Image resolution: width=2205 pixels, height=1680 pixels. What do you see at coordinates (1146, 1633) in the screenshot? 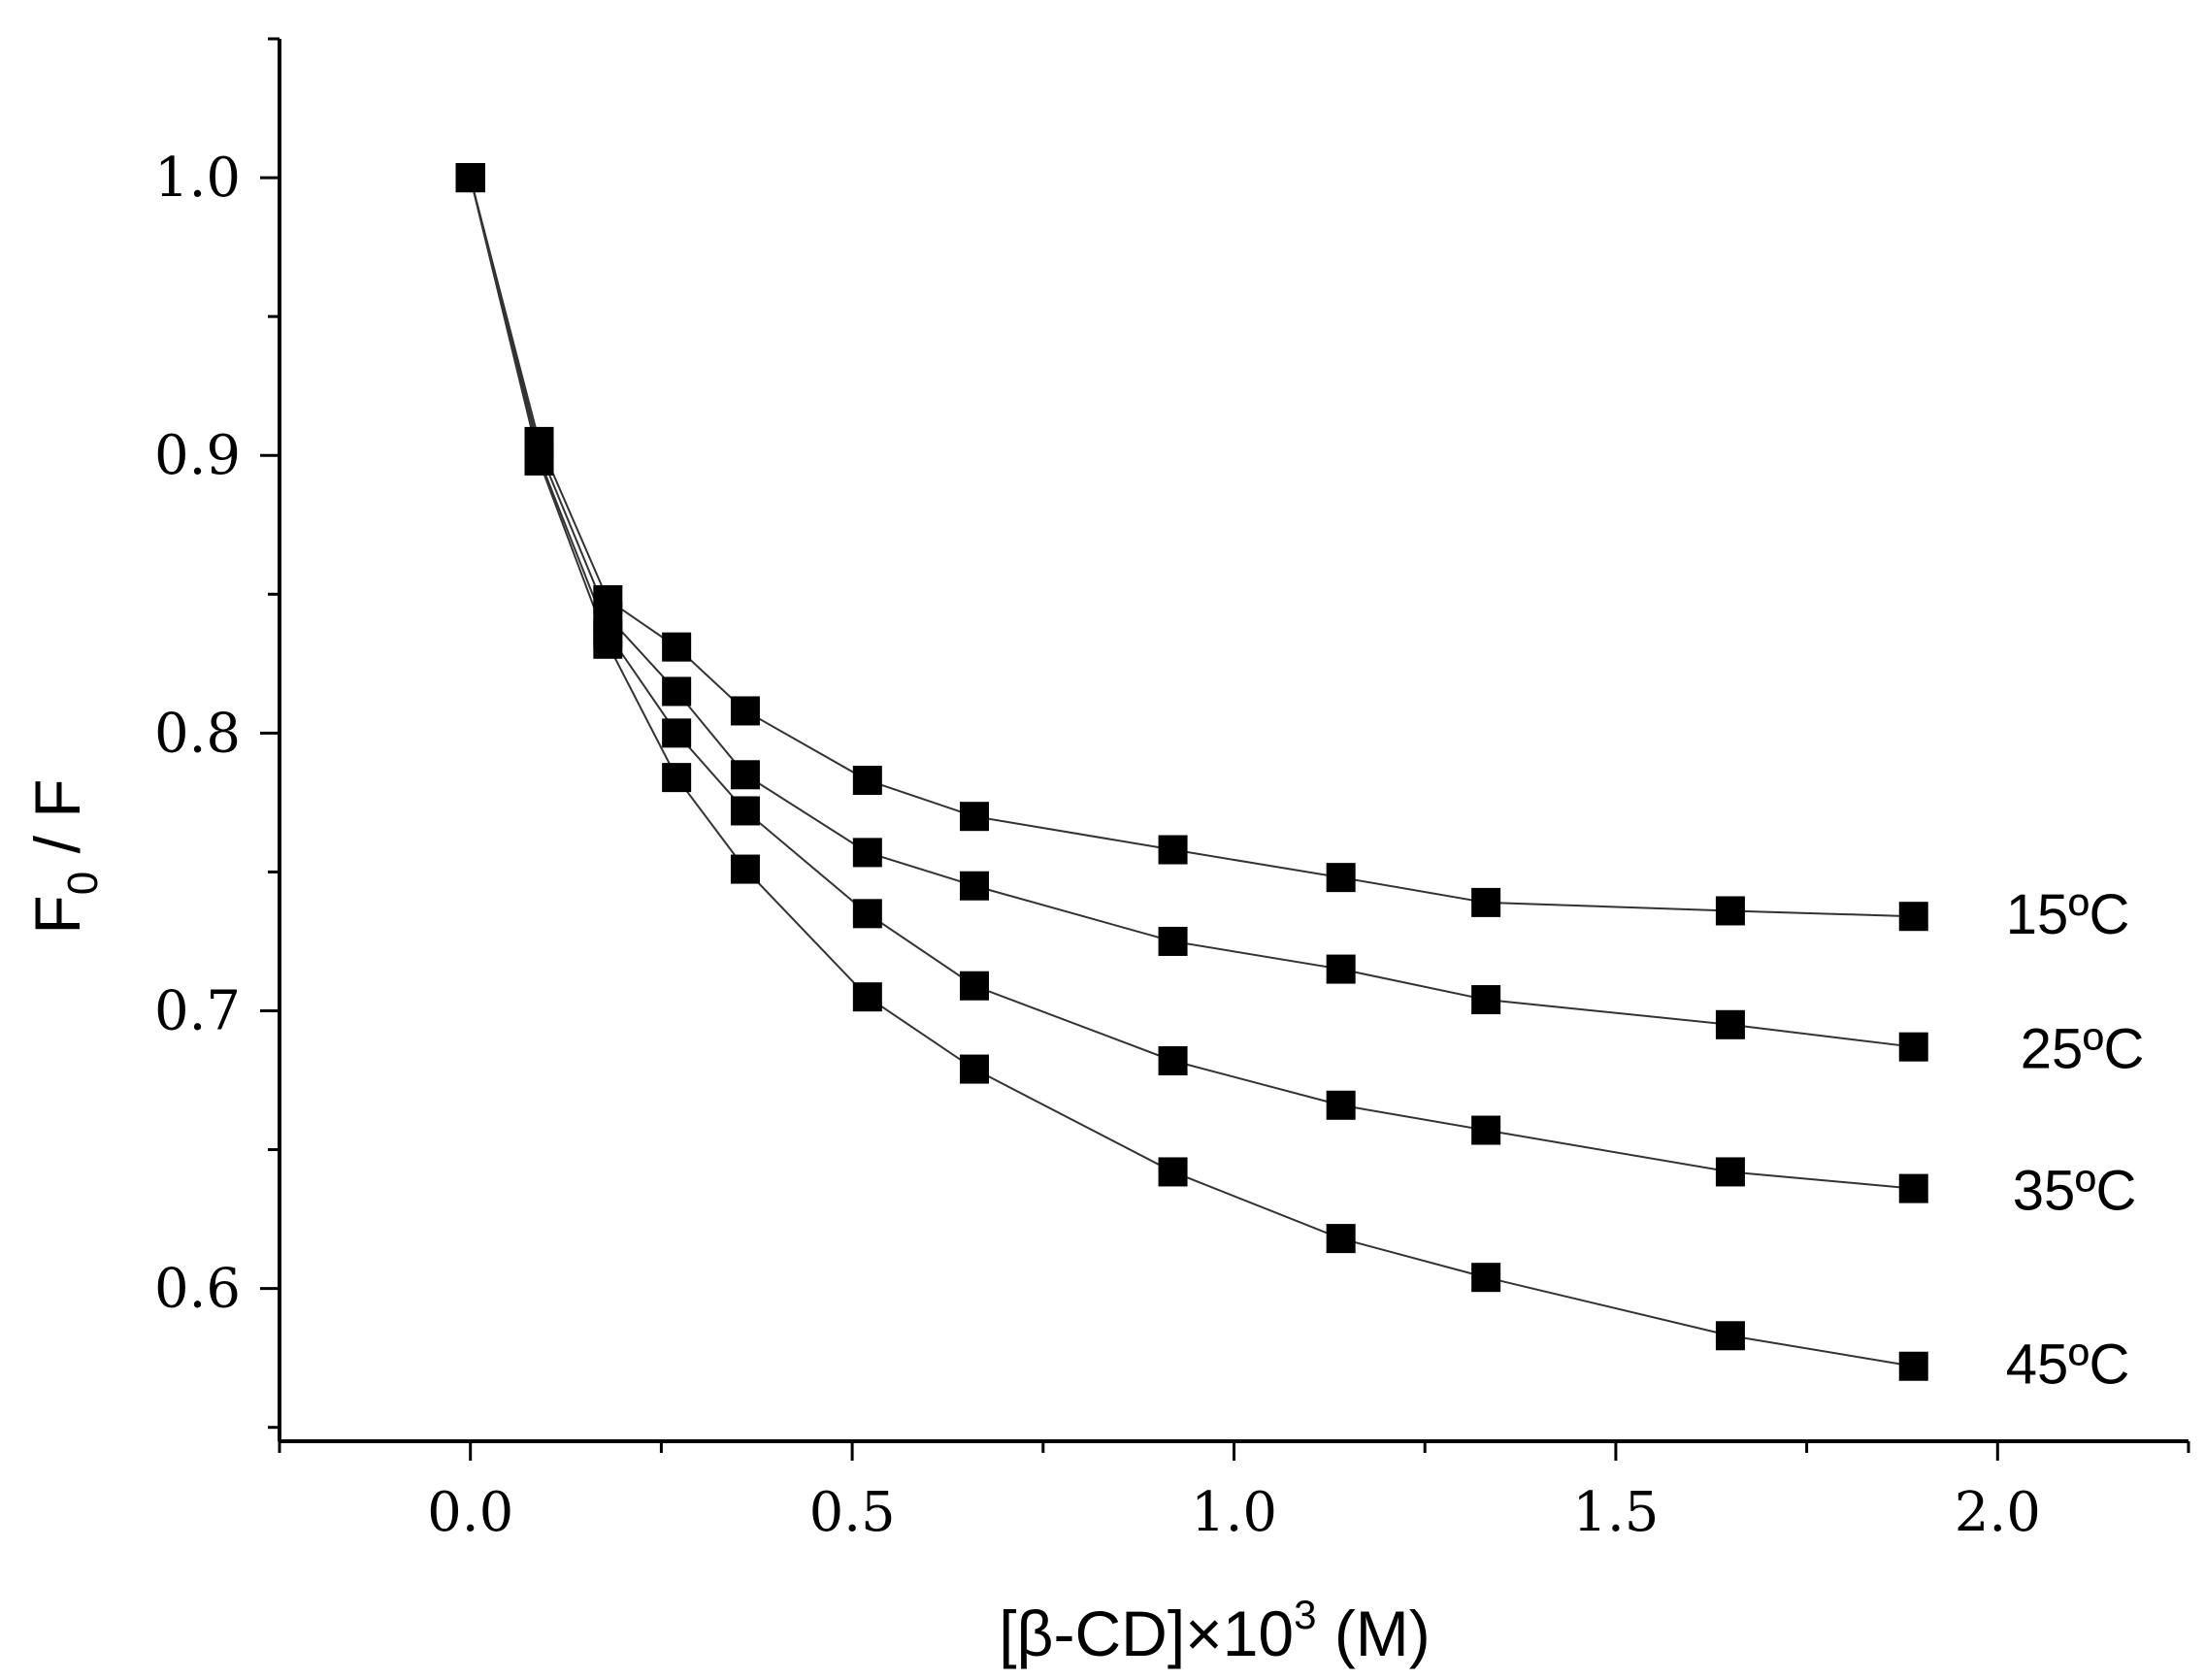
I see `x-axis-title-main: [β-CD]×10` at bounding box center [1146, 1633].